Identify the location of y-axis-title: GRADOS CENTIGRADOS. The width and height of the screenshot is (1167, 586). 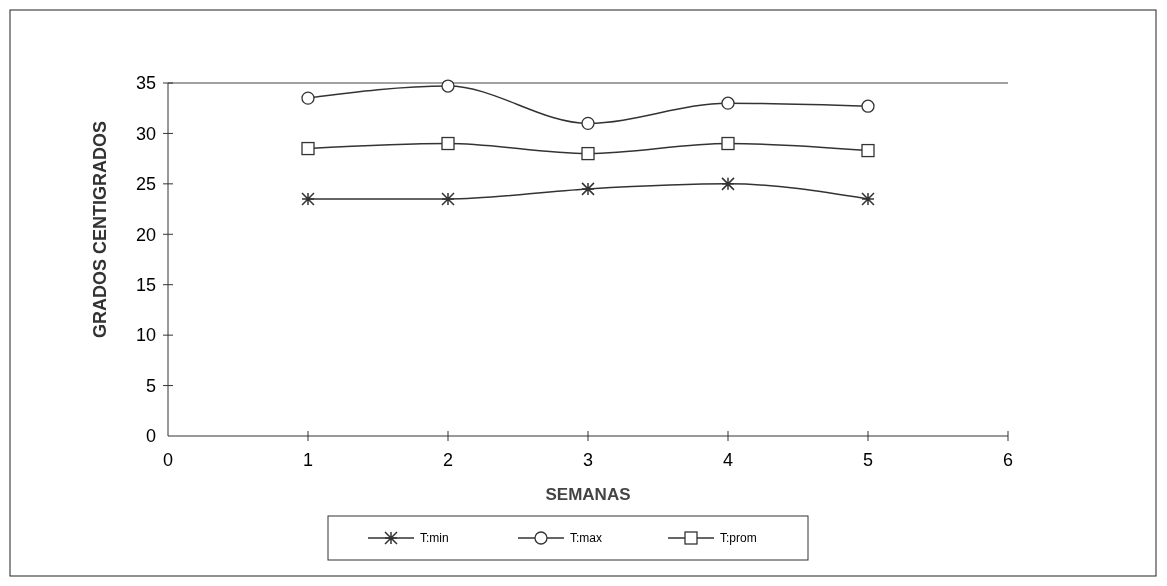
(100, 229).